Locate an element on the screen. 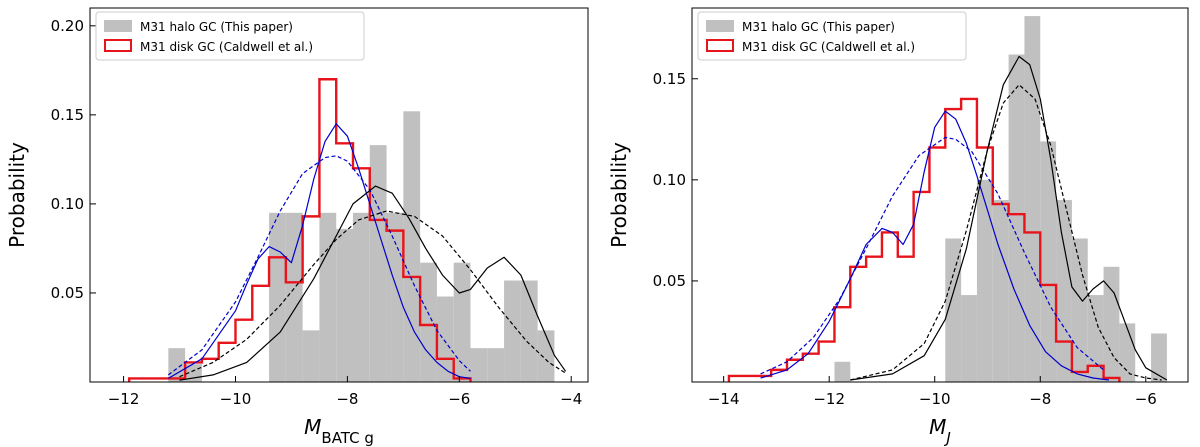 The height and width of the screenshot is (447, 1200). x-tick-label: −4 is located at coordinates (571, 399).